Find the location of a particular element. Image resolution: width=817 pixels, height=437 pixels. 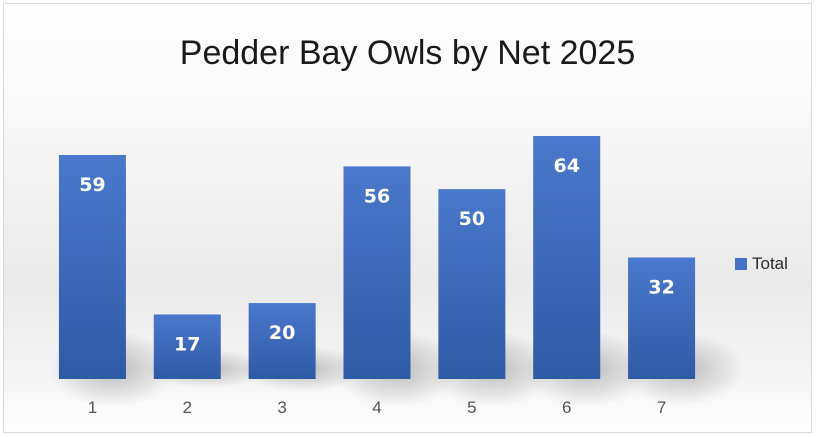

data-label-2: 17 is located at coordinates (187, 344).